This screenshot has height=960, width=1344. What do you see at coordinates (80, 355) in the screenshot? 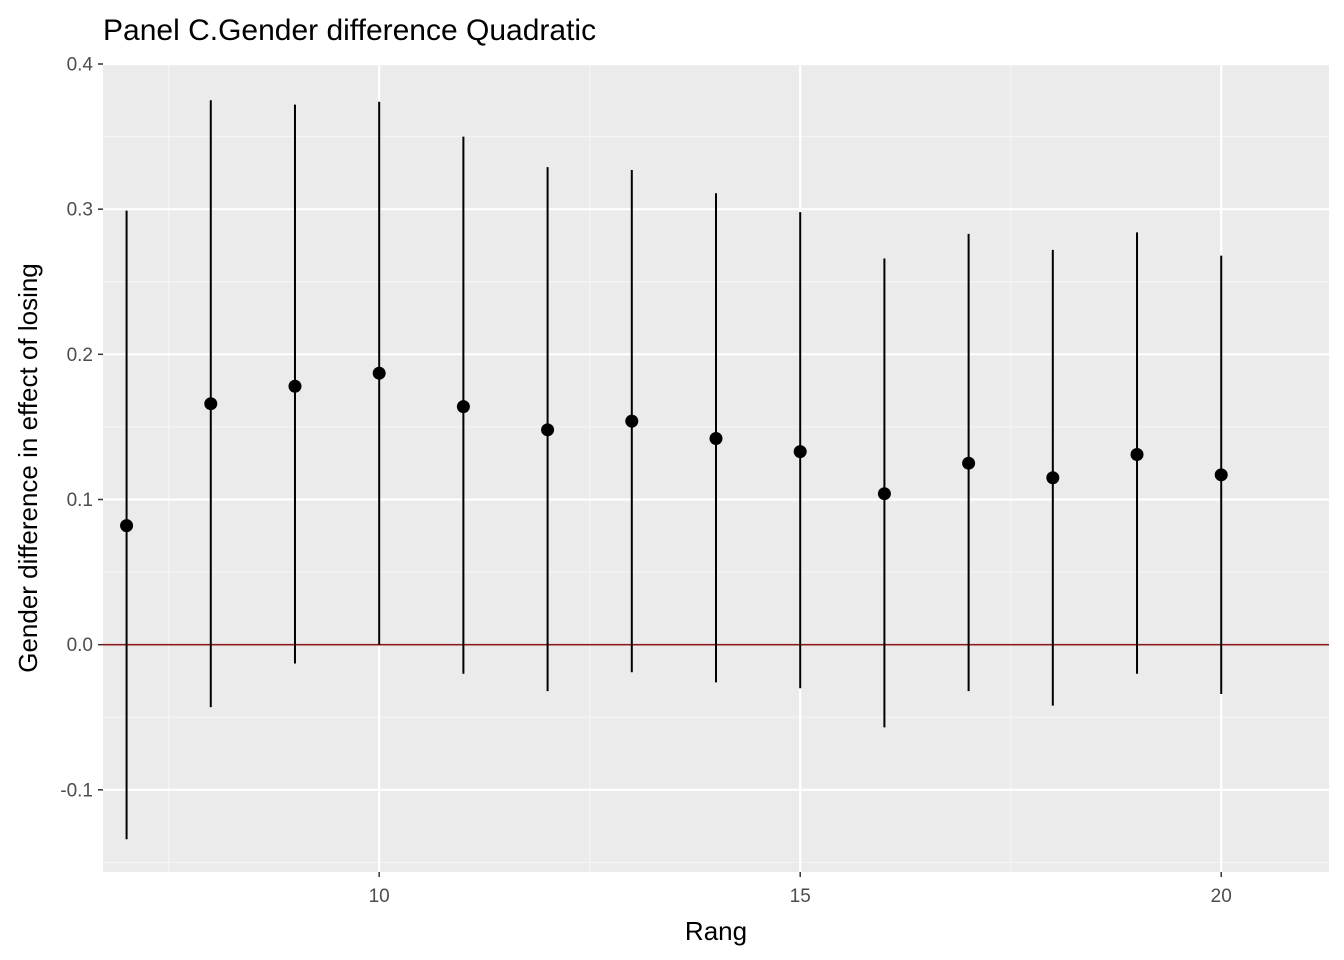
I see `y-tick-label: 0.2` at bounding box center [80, 355].